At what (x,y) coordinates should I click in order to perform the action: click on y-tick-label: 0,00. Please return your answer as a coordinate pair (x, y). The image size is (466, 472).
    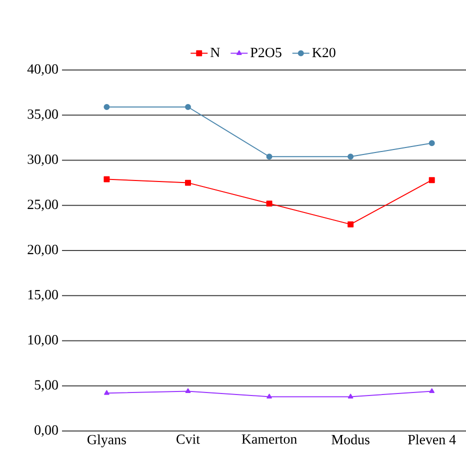
    Looking at the image, I should click on (46, 431).